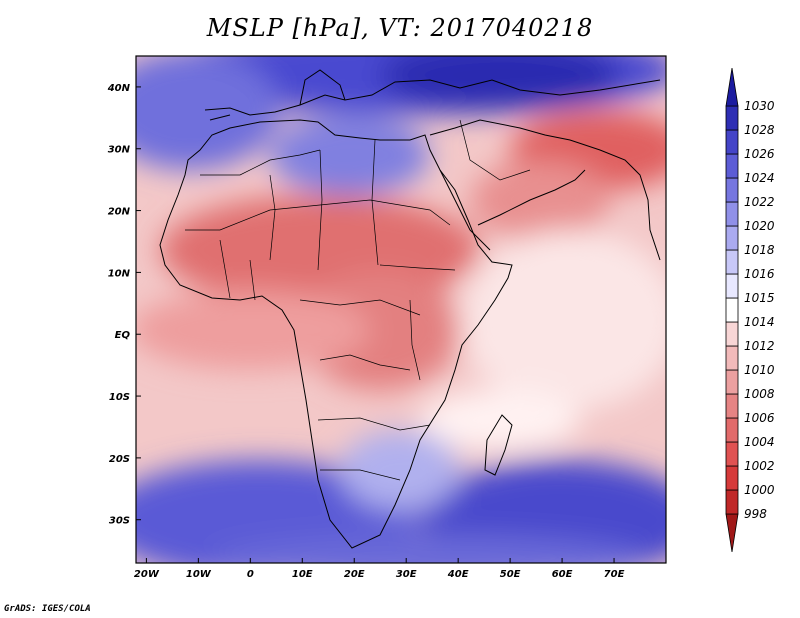 The width and height of the screenshot is (800, 618). What do you see at coordinates (458, 574) in the screenshot?
I see `x-tick-label: 40E` at bounding box center [458, 574].